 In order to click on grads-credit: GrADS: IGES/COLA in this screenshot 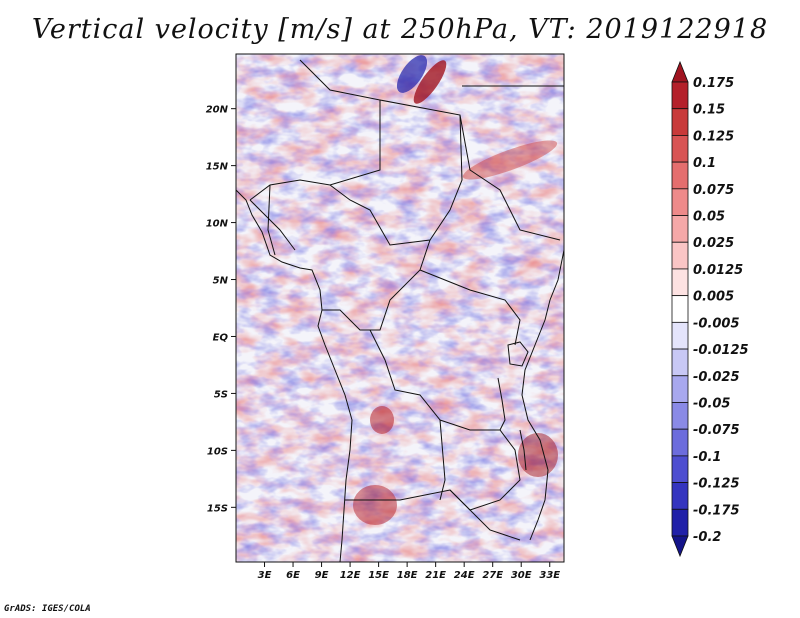, I will do `click(47, 609)`.